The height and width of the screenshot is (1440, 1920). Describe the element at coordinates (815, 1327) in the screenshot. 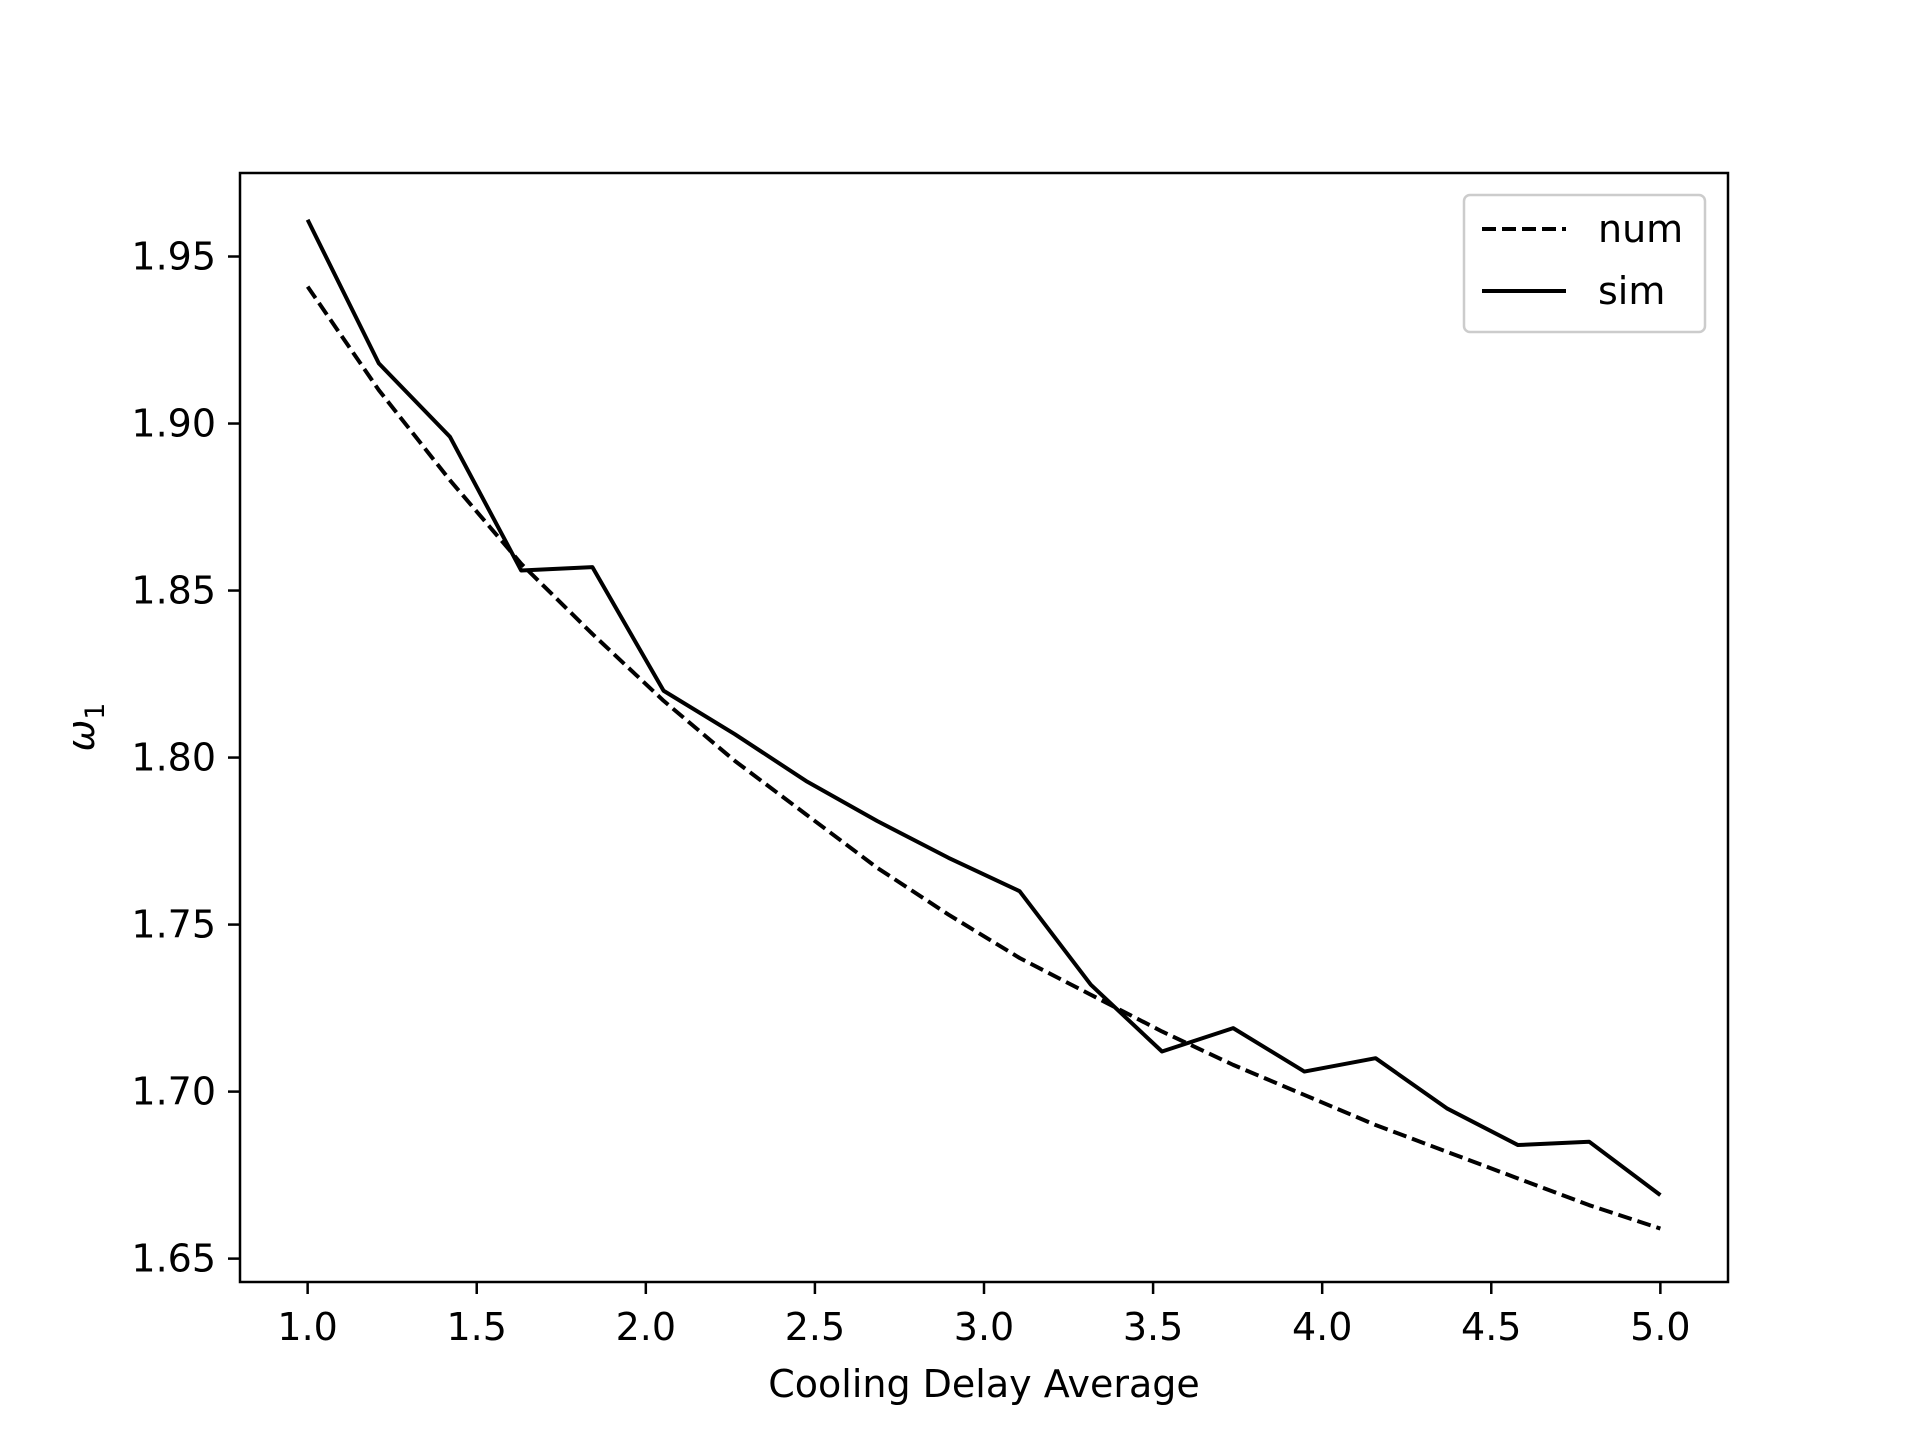

I see `x-tick-label: 2.5` at that location.